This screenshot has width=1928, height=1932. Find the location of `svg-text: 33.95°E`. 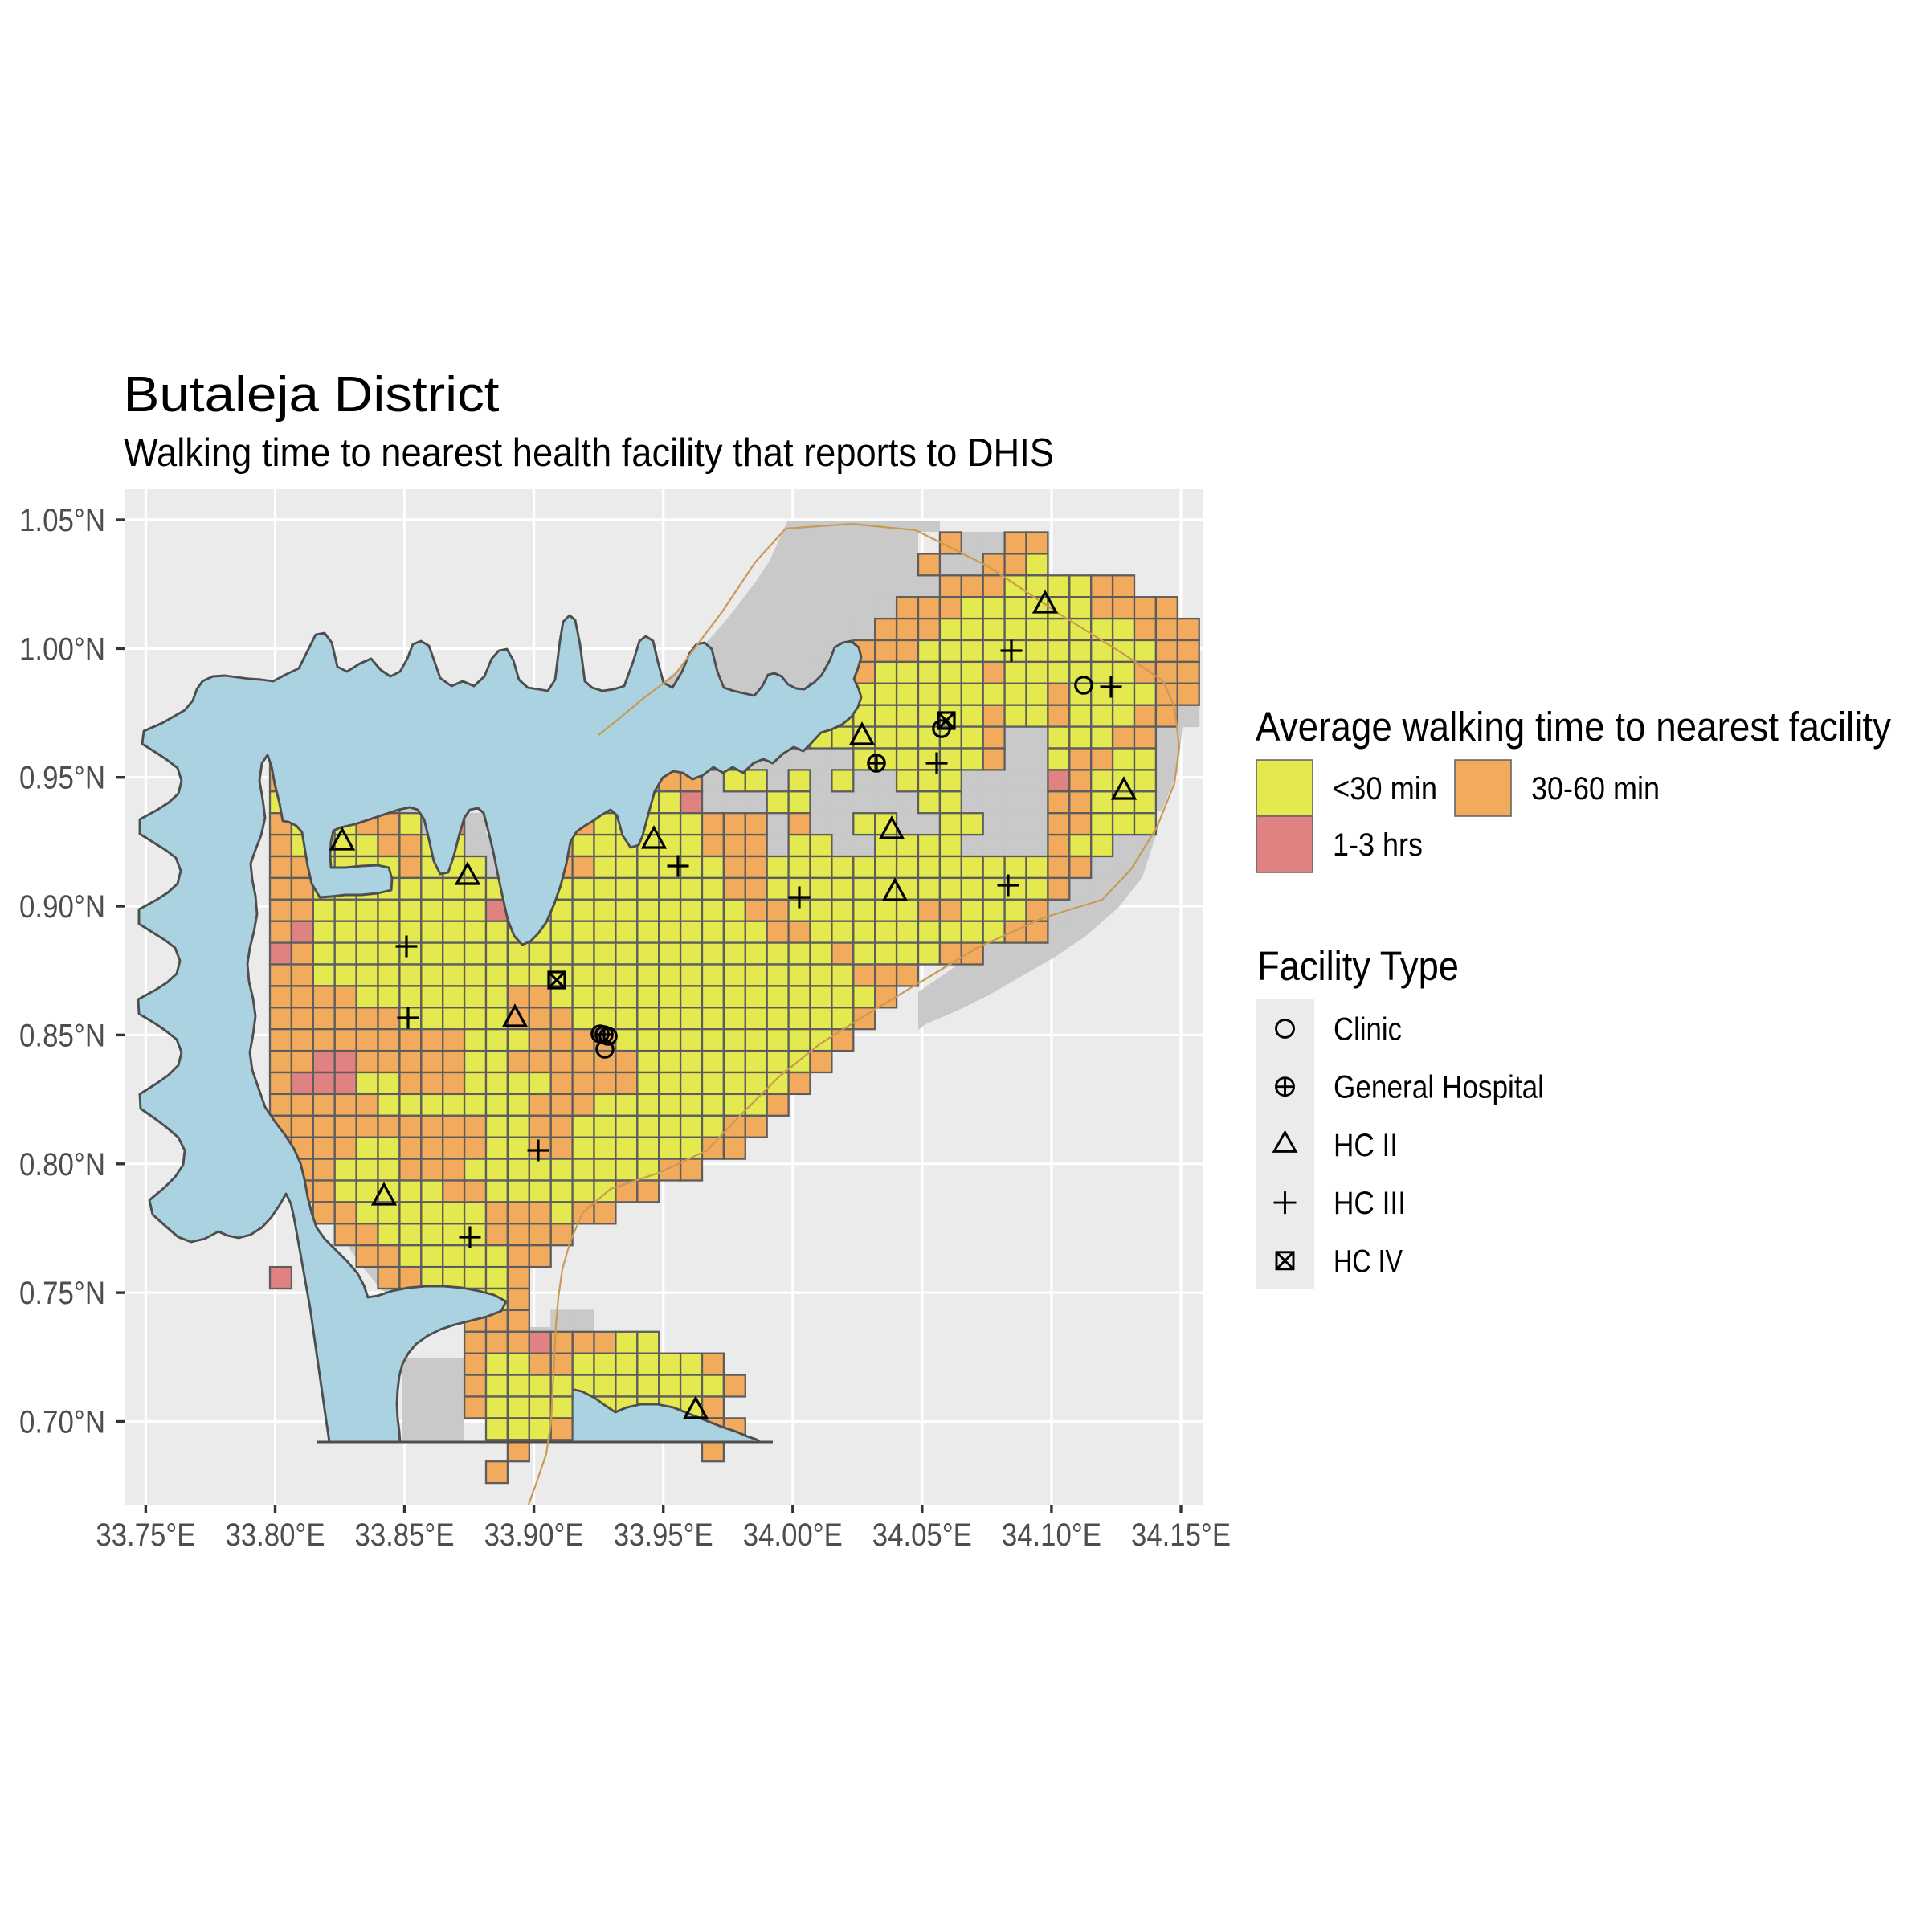

svg-text: 33.95°E is located at coordinates (663, 1535).